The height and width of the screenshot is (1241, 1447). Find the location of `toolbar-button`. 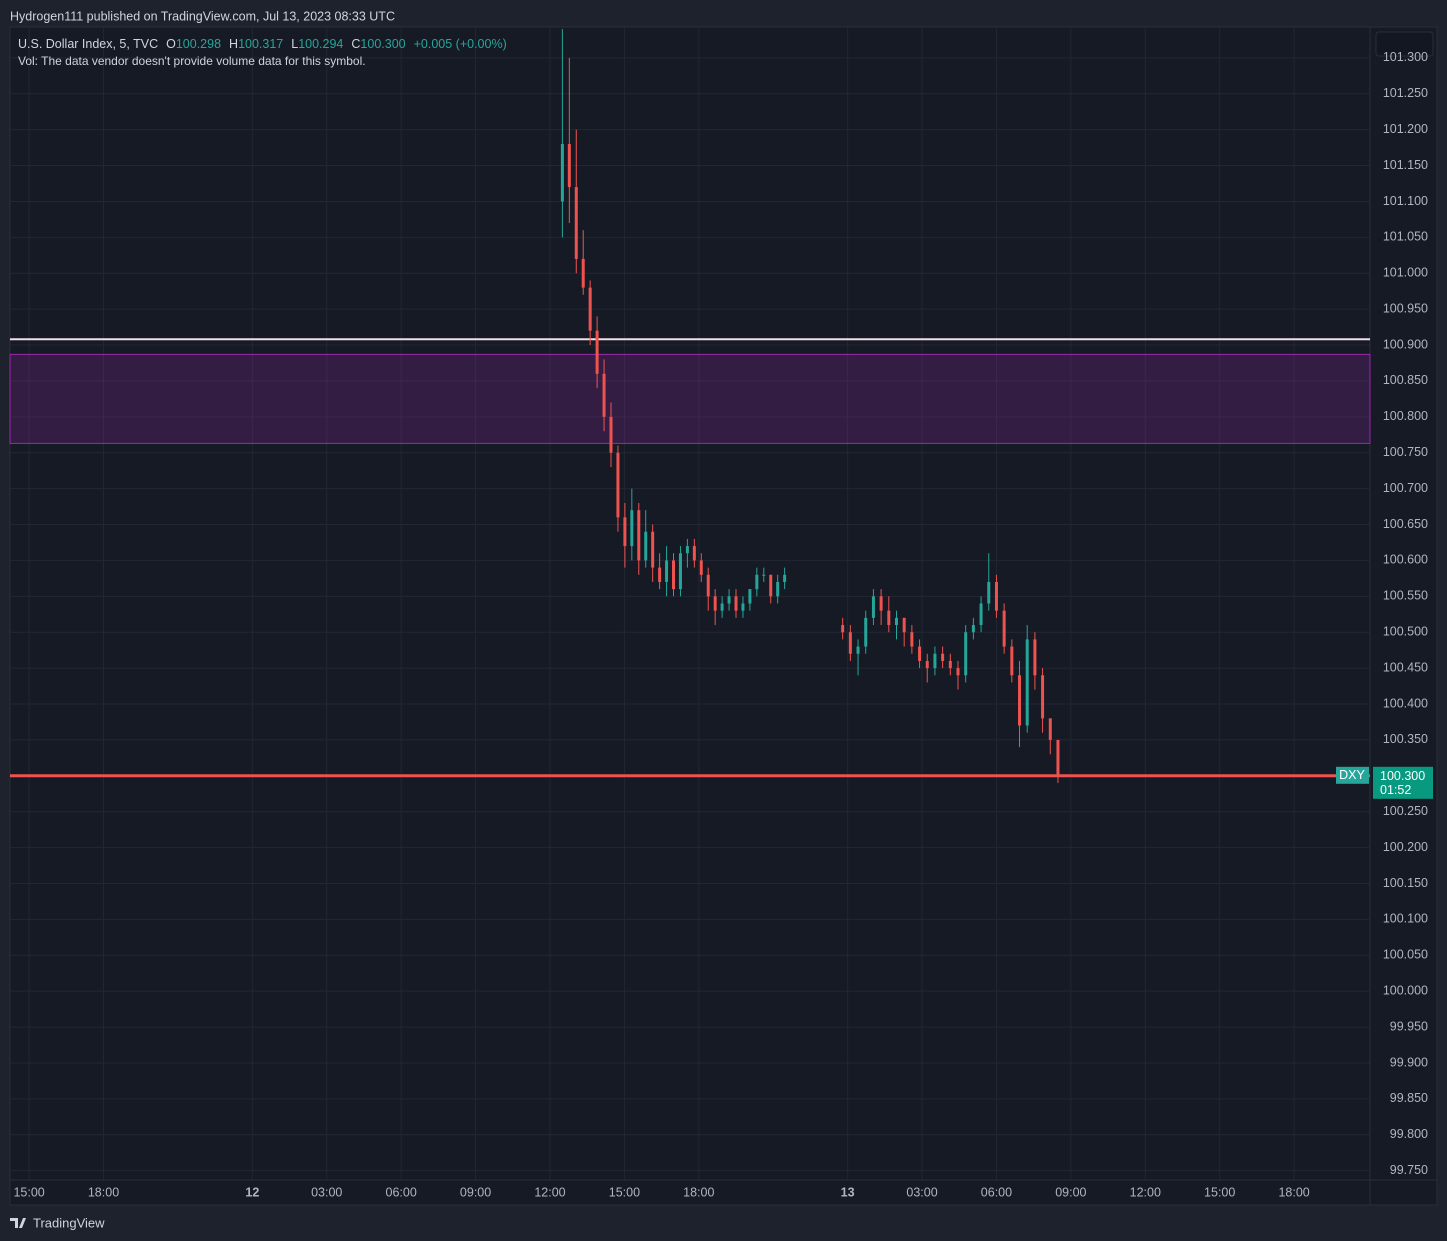

toolbar-button is located at coordinates (1404, 44).